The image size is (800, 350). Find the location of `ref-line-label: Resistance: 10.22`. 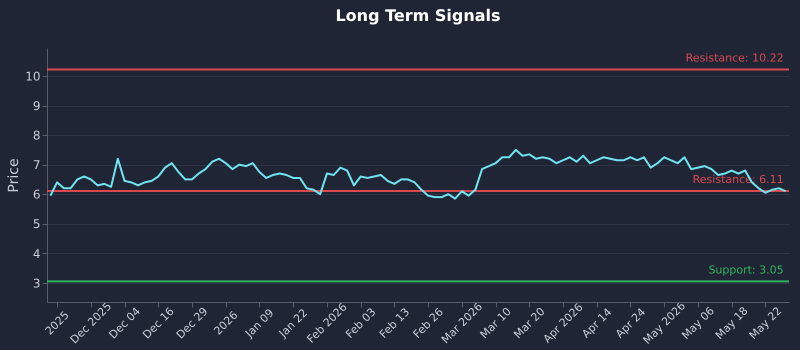

ref-line-label: Resistance: 10.22 is located at coordinates (735, 58).